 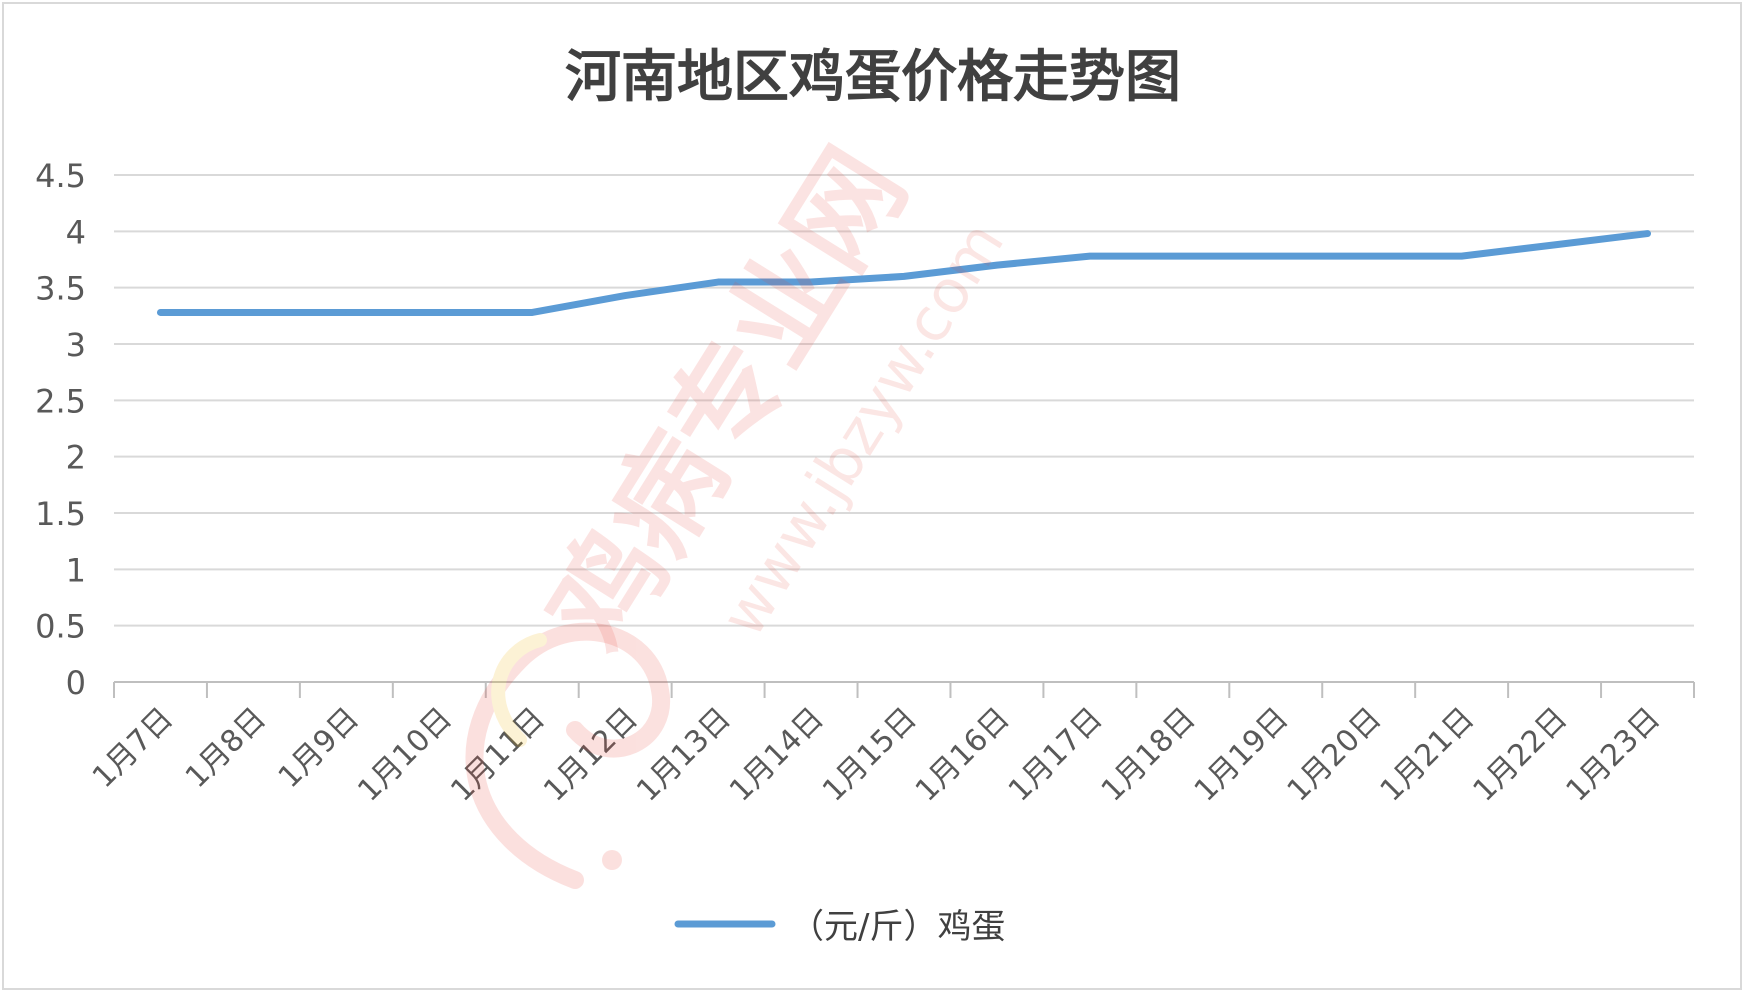 I want to click on y-tick-label: 3.5, so click(x=60, y=289).